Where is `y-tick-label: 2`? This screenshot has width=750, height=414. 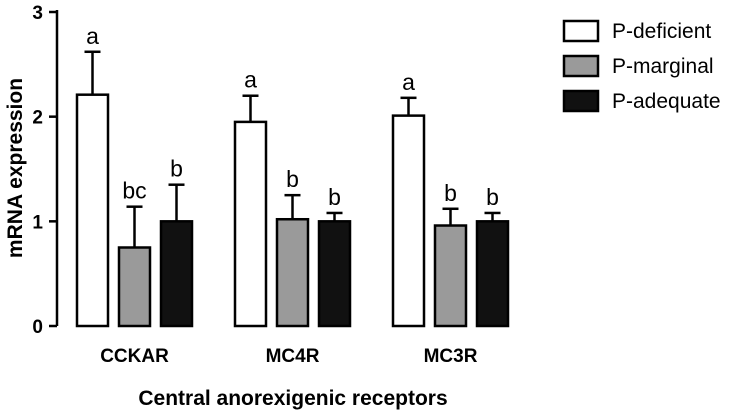
y-tick-label: 2 is located at coordinates (37, 118).